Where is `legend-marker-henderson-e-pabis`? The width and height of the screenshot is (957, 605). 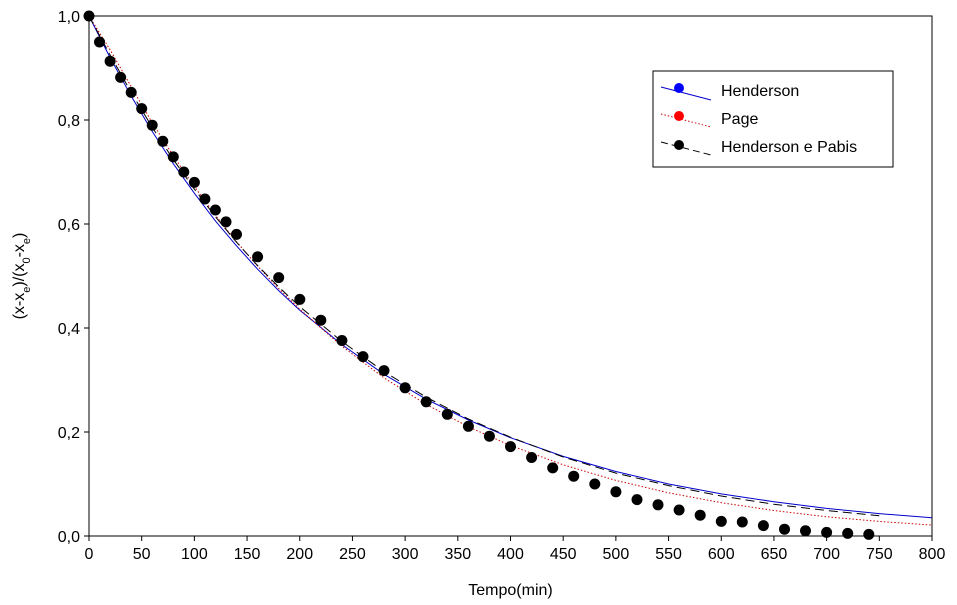
legend-marker-henderson-e-pabis is located at coordinates (679, 145).